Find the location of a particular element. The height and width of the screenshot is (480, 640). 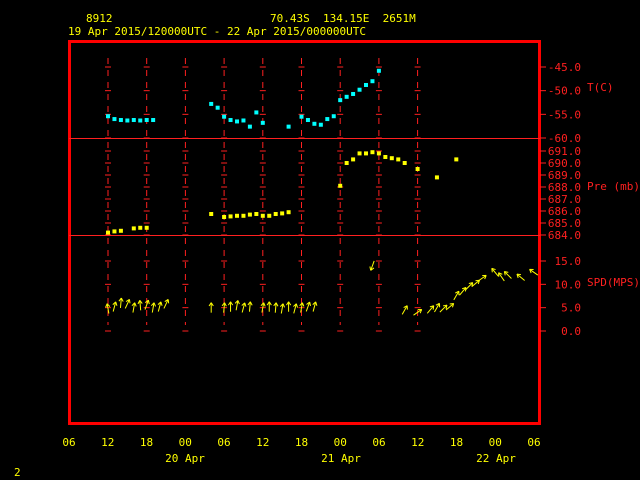

x-date-label: 21 Apr is located at coordinates (341, 458).